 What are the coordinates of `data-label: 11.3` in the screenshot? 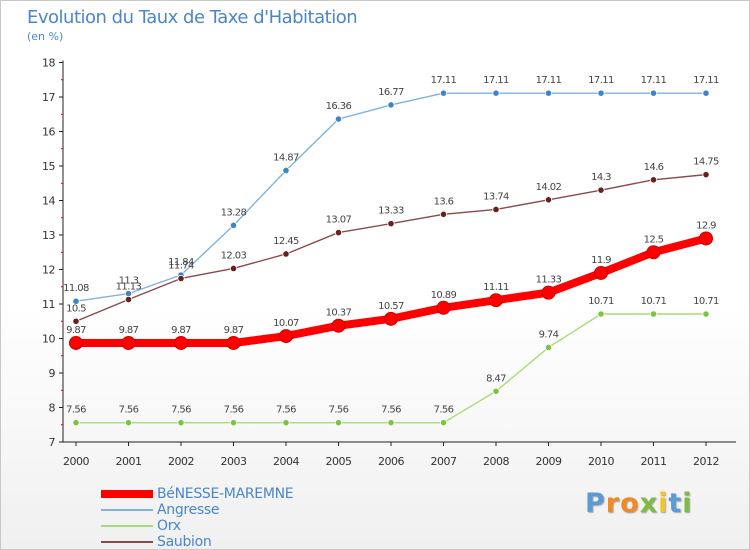 It's located at (129, 281).